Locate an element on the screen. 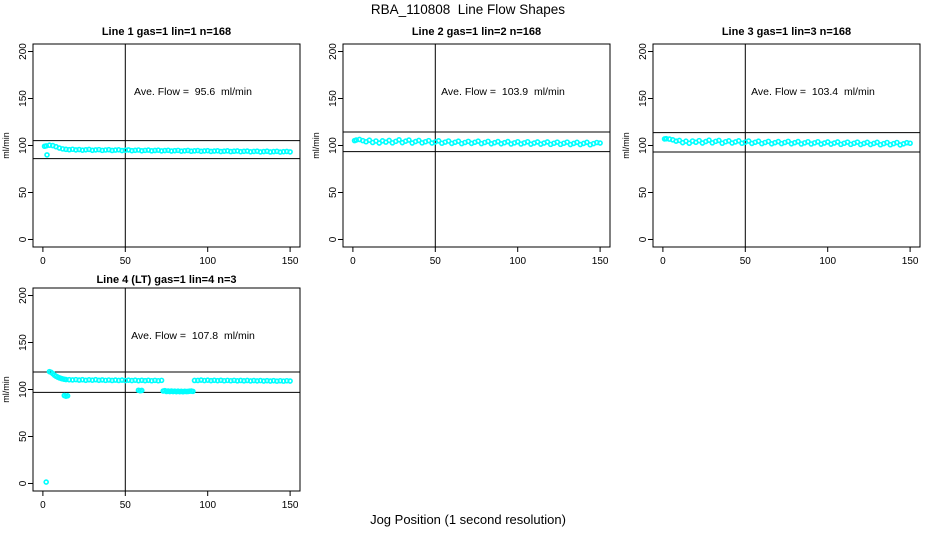  ave-flow-annotation-line-1: Ave. Flow = 95.6 ml/min is located at coordinates (193, 92).